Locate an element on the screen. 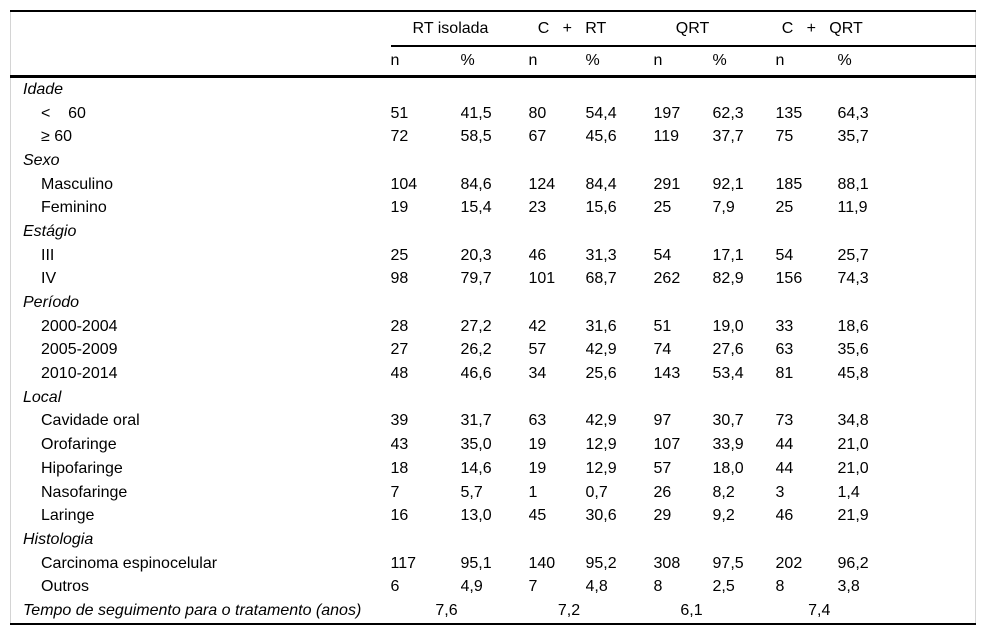 The width and height of the screenshot is (986, 634). value-cell: 42 is located at coordinates (537, 326).